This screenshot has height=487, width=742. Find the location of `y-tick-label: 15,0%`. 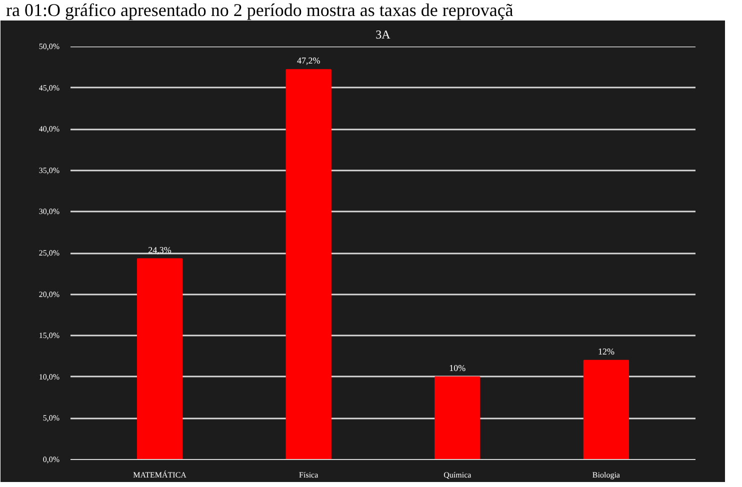

y-tick-label: 15,0% is located at coordinates (49, 335).